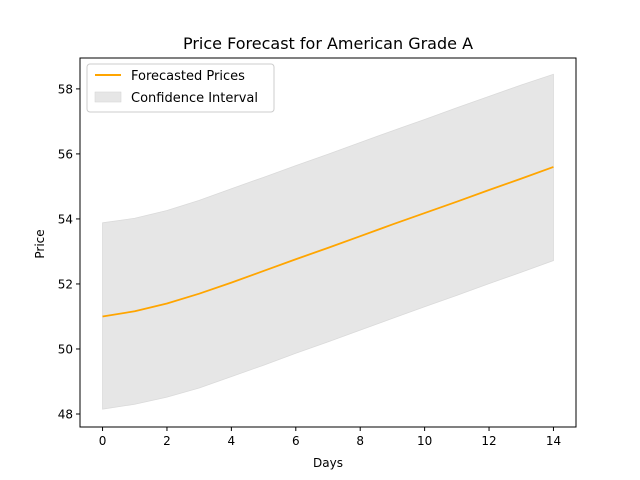 The width and height of the screenshot is (640, 480). I want to click on y-tick-label: 50, so click(65, 349).